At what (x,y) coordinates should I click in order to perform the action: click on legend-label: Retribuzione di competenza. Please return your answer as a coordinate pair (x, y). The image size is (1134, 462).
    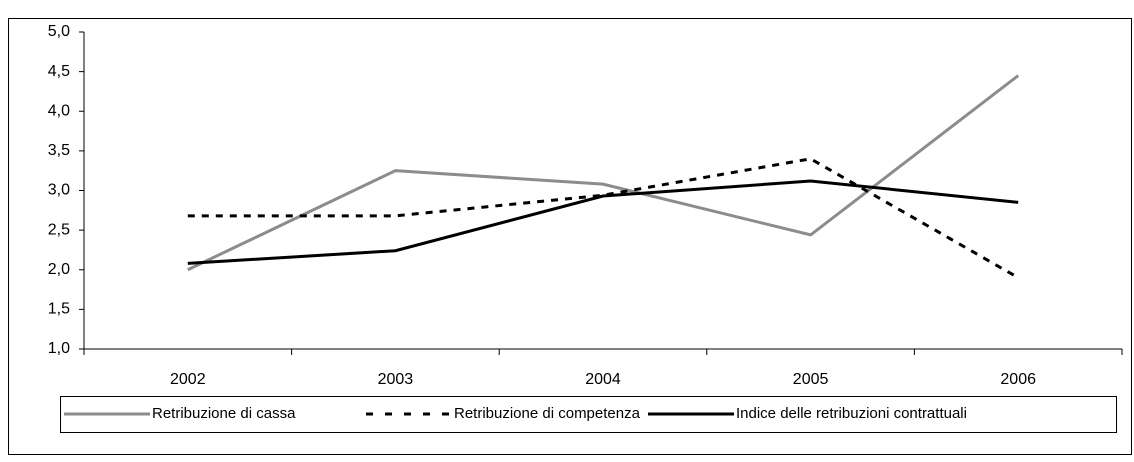
    Looking at the image, I should click on (547, 413).